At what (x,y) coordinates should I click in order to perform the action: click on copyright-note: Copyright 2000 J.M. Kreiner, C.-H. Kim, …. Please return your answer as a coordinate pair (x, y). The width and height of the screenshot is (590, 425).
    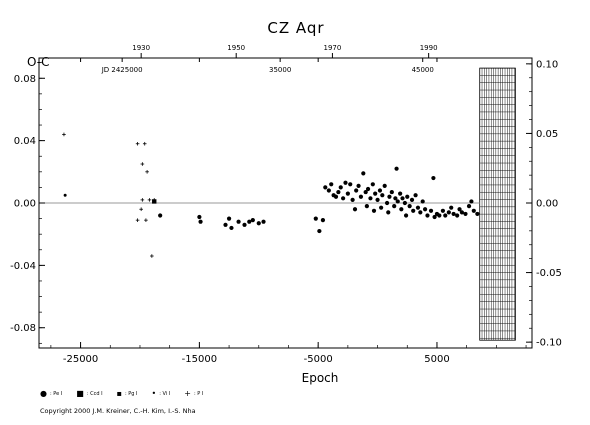
    Looking at the image, I should click on (118, 411).